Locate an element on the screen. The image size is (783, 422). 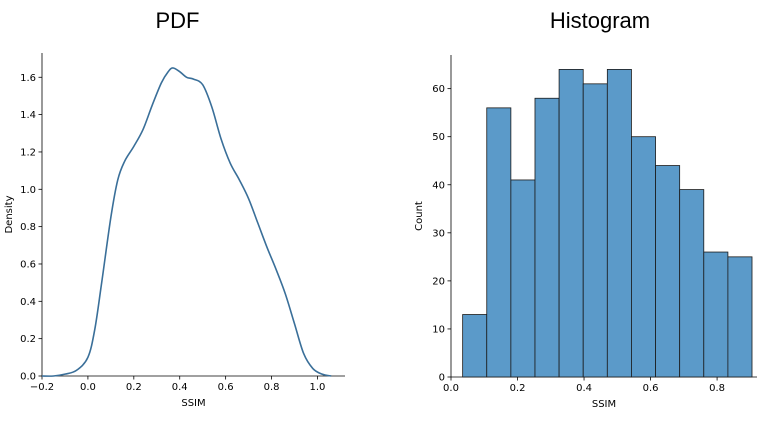
pdf-y-tick-label: 0.4 is located at coordinates (28, 302).